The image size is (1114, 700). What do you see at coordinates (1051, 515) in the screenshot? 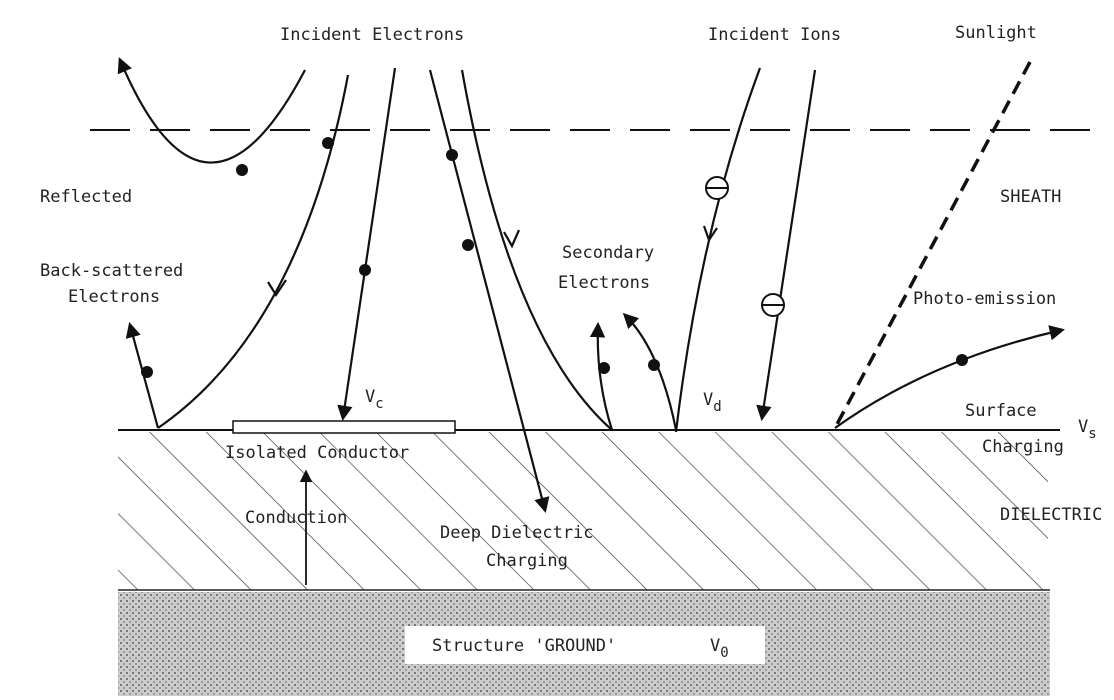
I see `label: DIELECTRIC` at bounding box center [1051, 515].